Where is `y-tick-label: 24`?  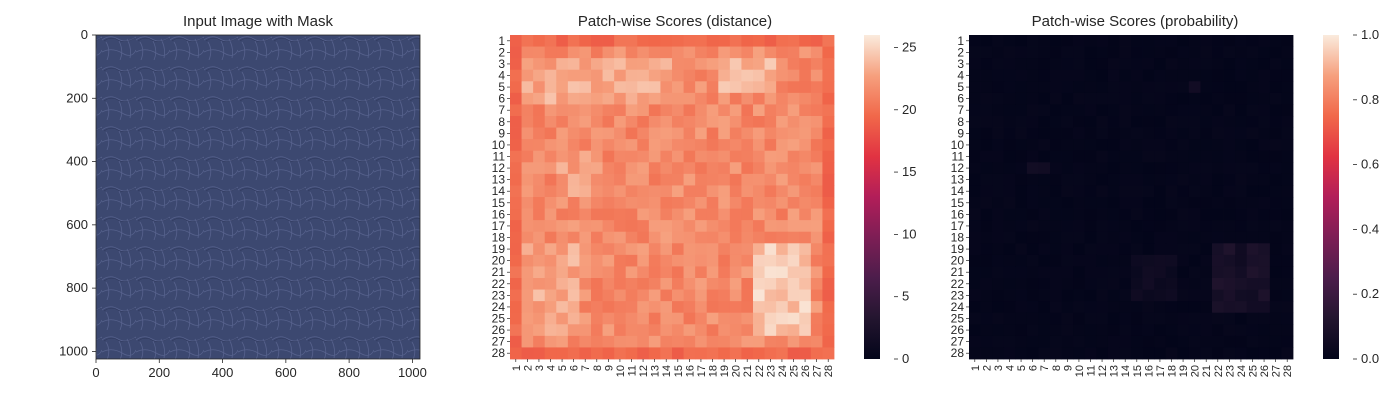
y-tick-label: 24 is located at coordinates (958, 307).